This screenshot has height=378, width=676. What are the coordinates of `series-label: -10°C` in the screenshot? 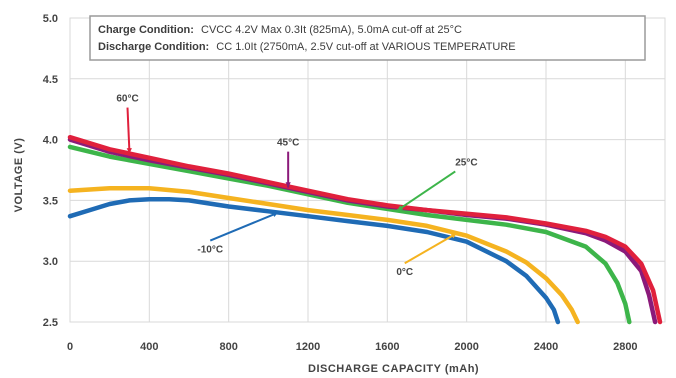 It's located at (210, 250).